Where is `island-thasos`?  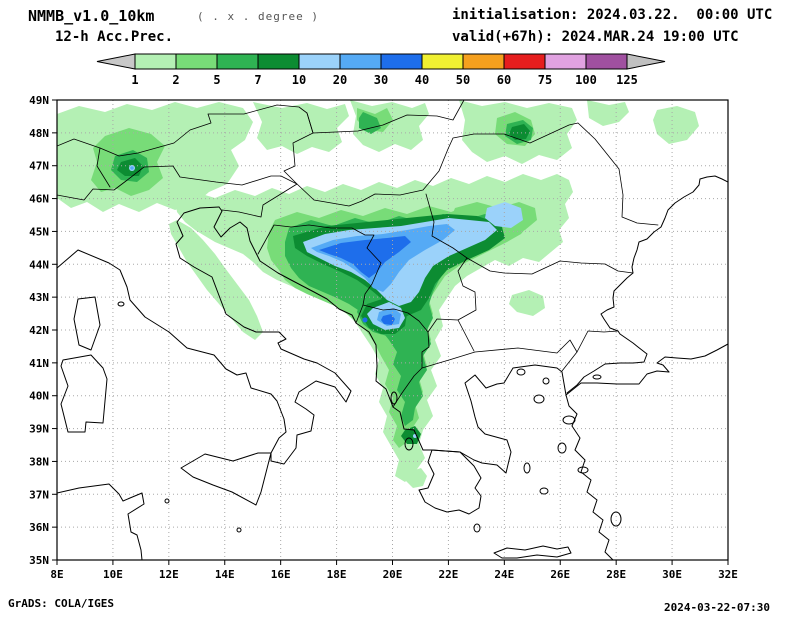 island-thasos is located at coordinates (521, 372).